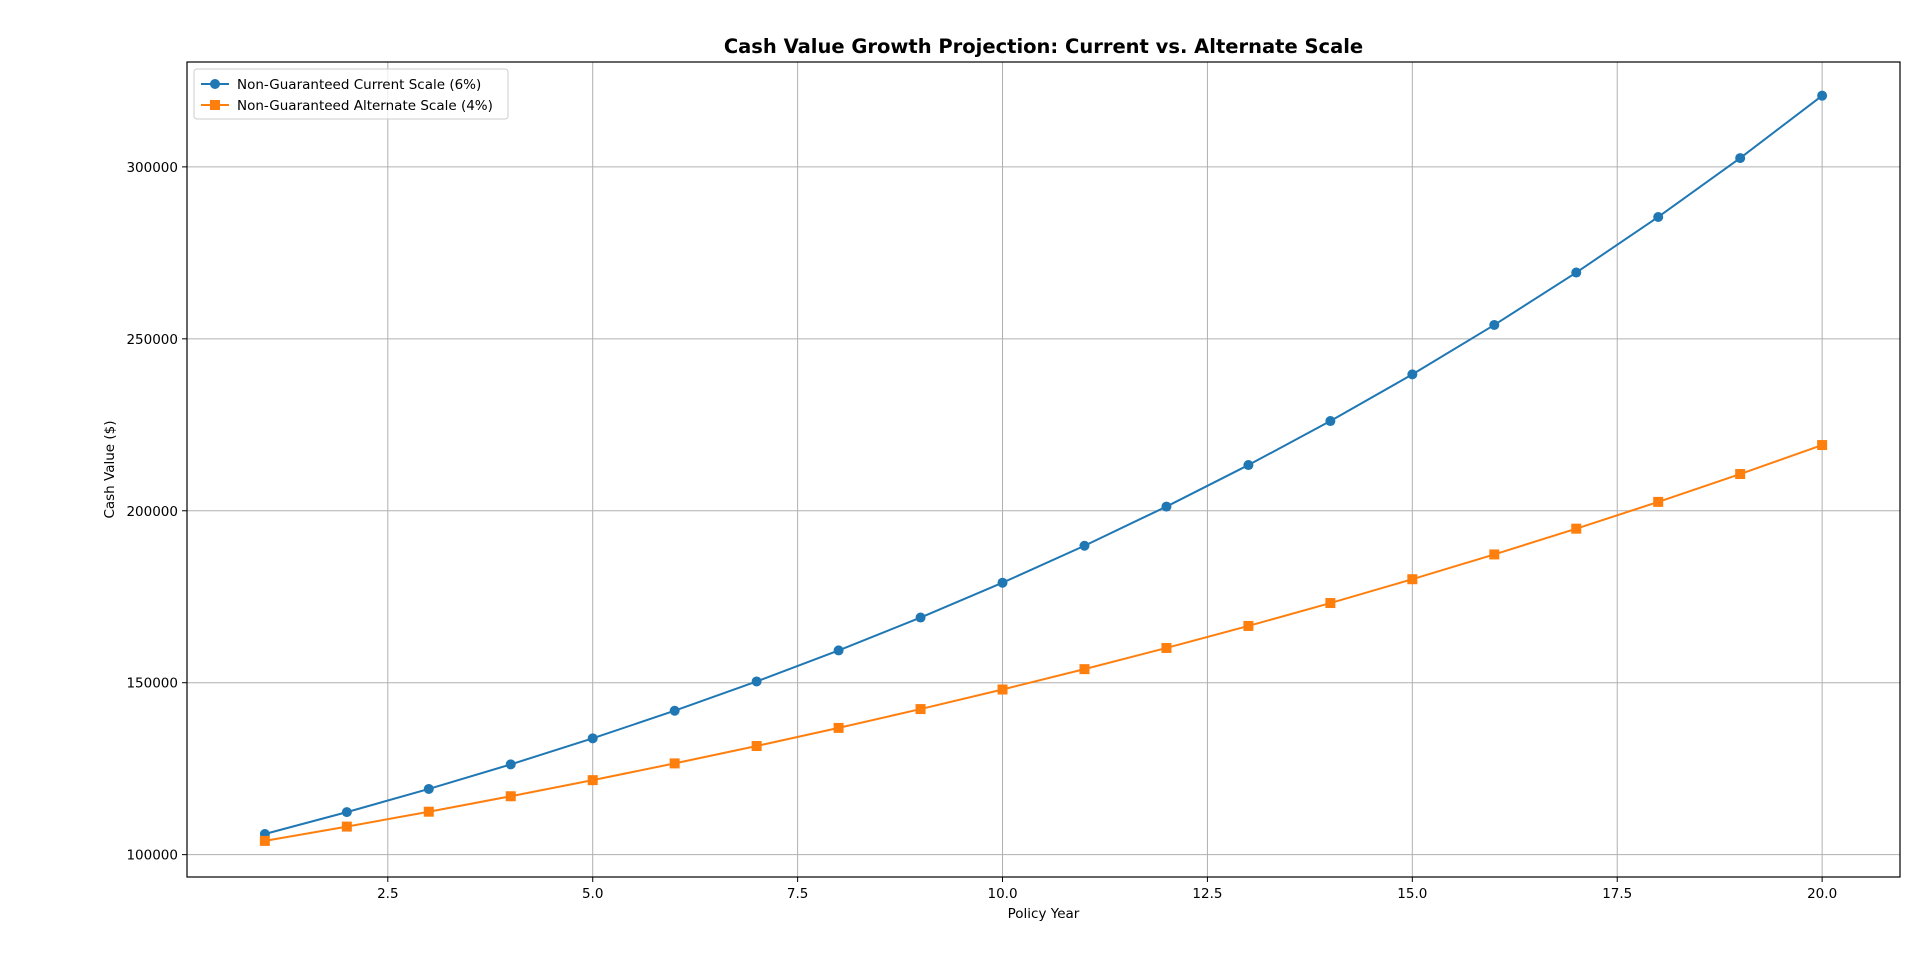 The height and width of the screenshot is (967, 1920). Describe the element at coordinates (365, 106) in the screenshot. I see `legend-label: Non-Guaranteed Alternate Scale (4%)` at that location.